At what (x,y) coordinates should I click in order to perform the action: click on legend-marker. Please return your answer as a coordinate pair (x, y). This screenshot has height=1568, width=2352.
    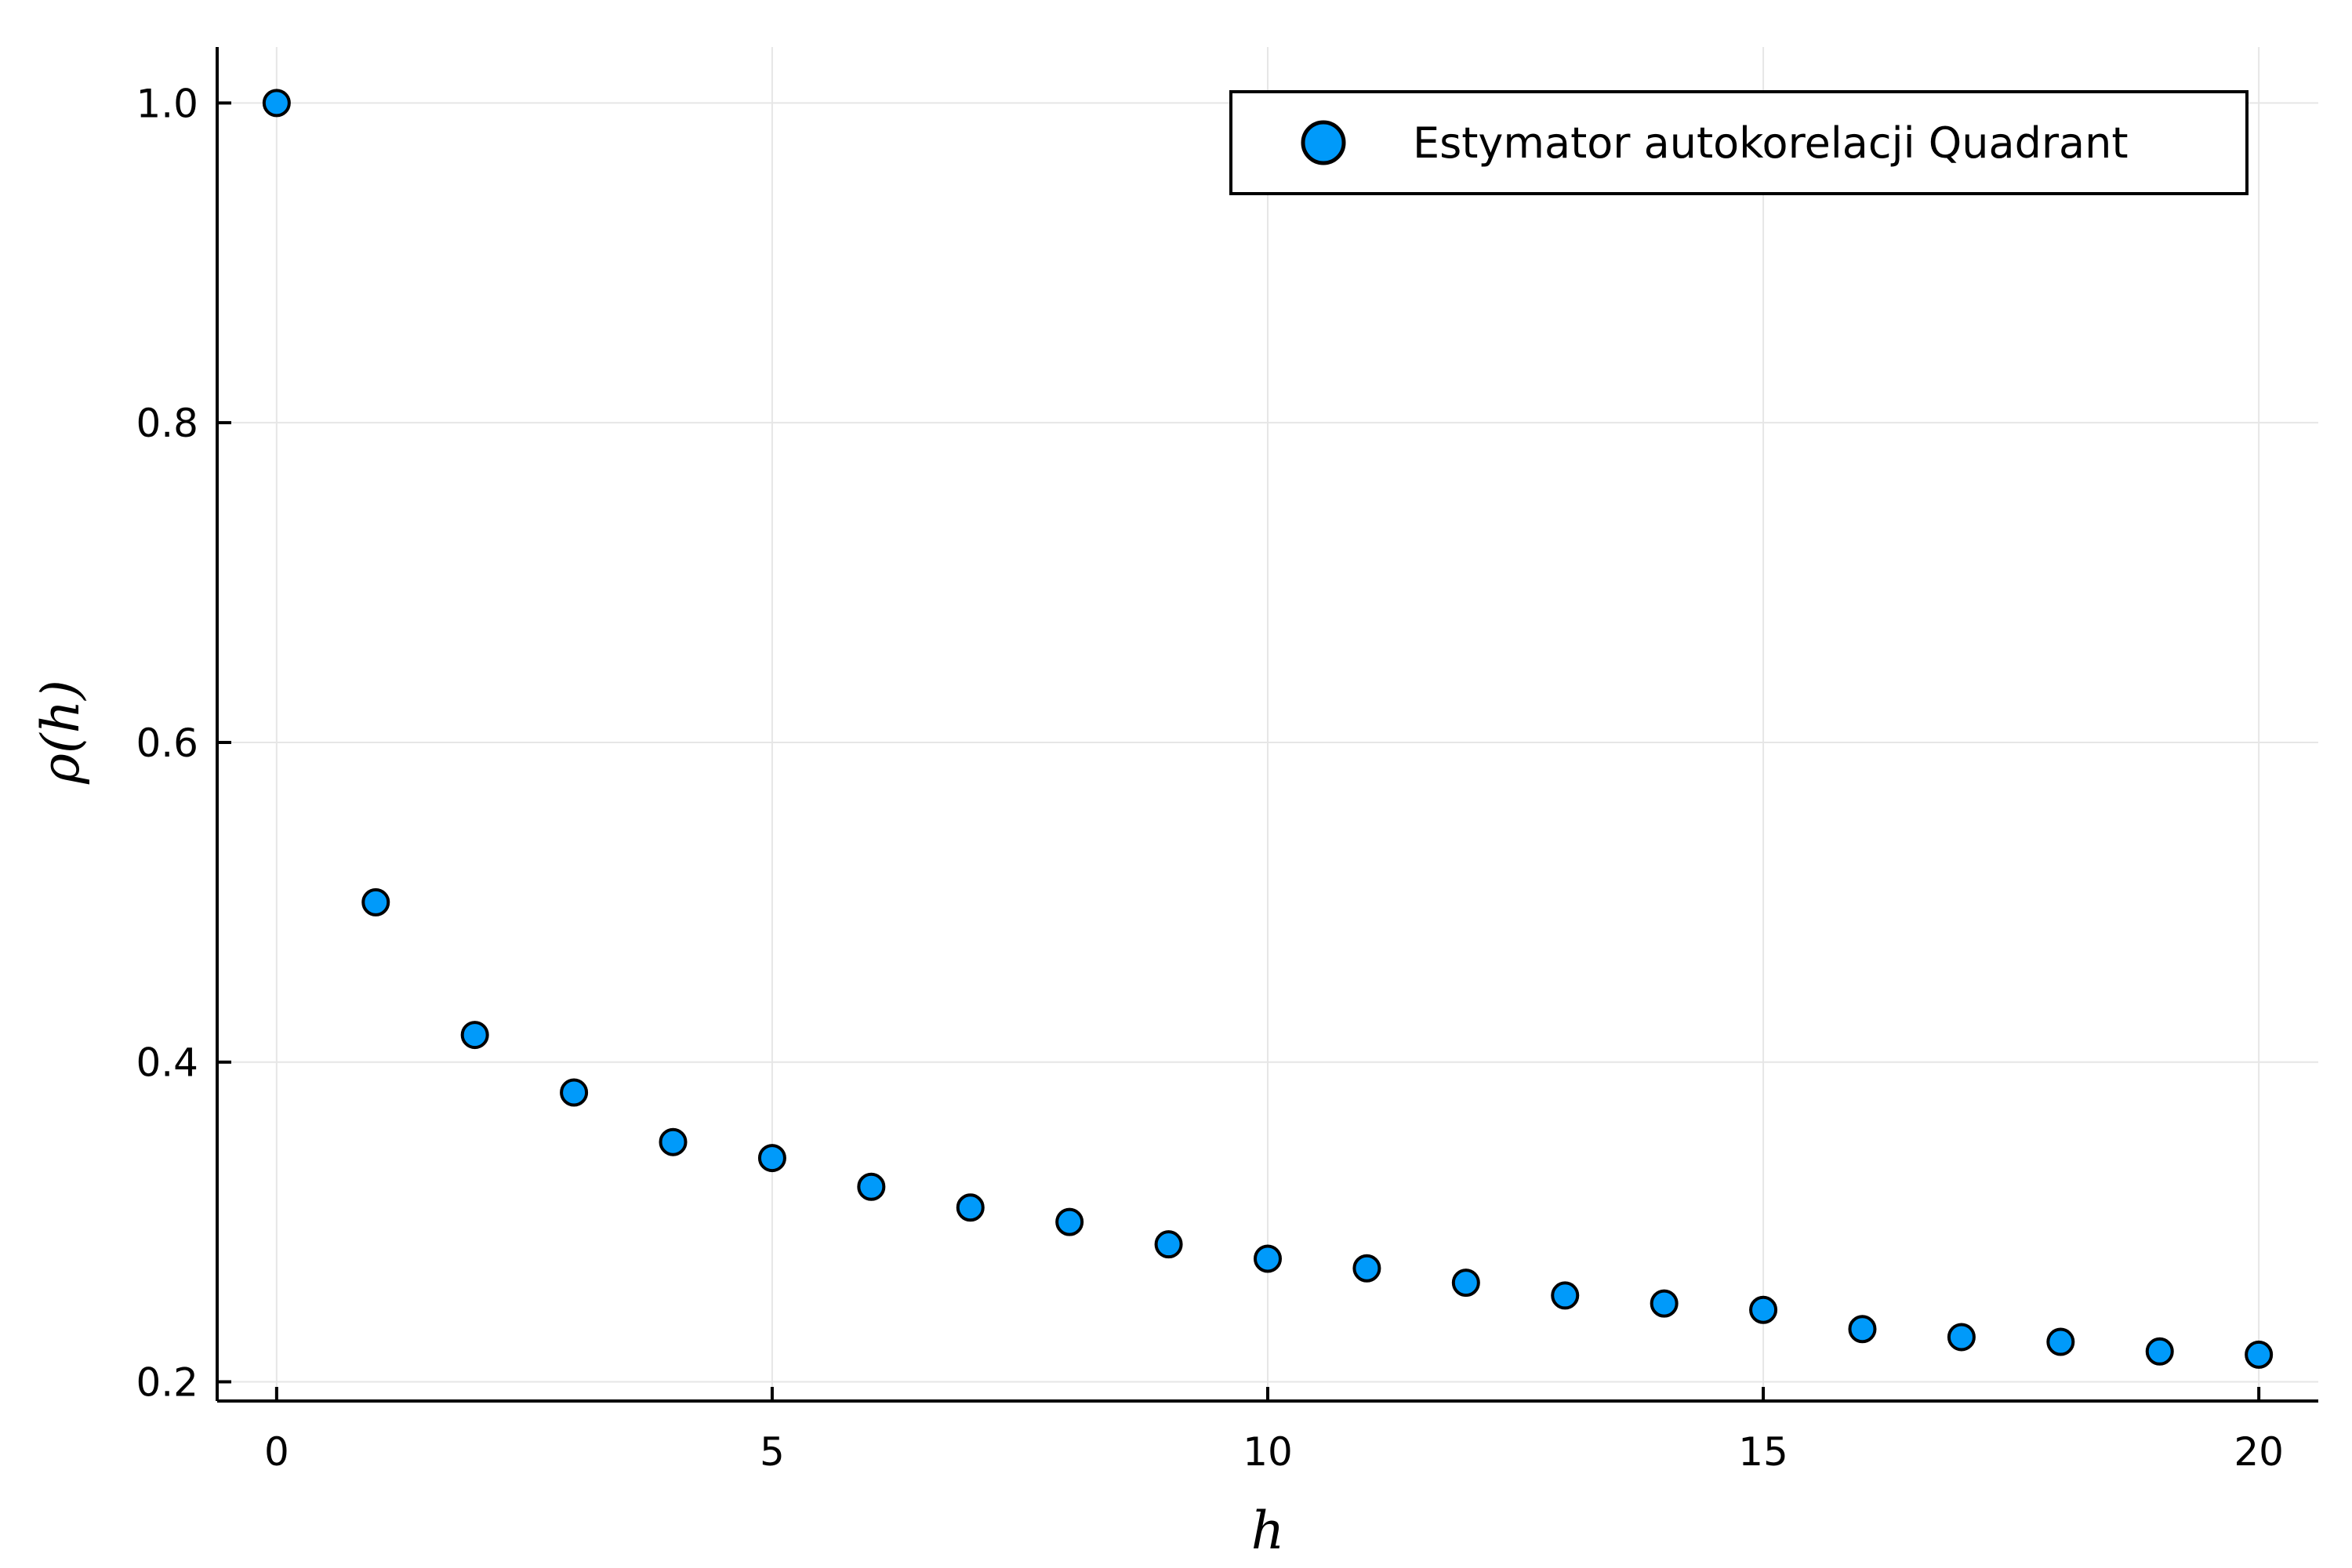
    Looking at the image, I should click on (1323, 142).